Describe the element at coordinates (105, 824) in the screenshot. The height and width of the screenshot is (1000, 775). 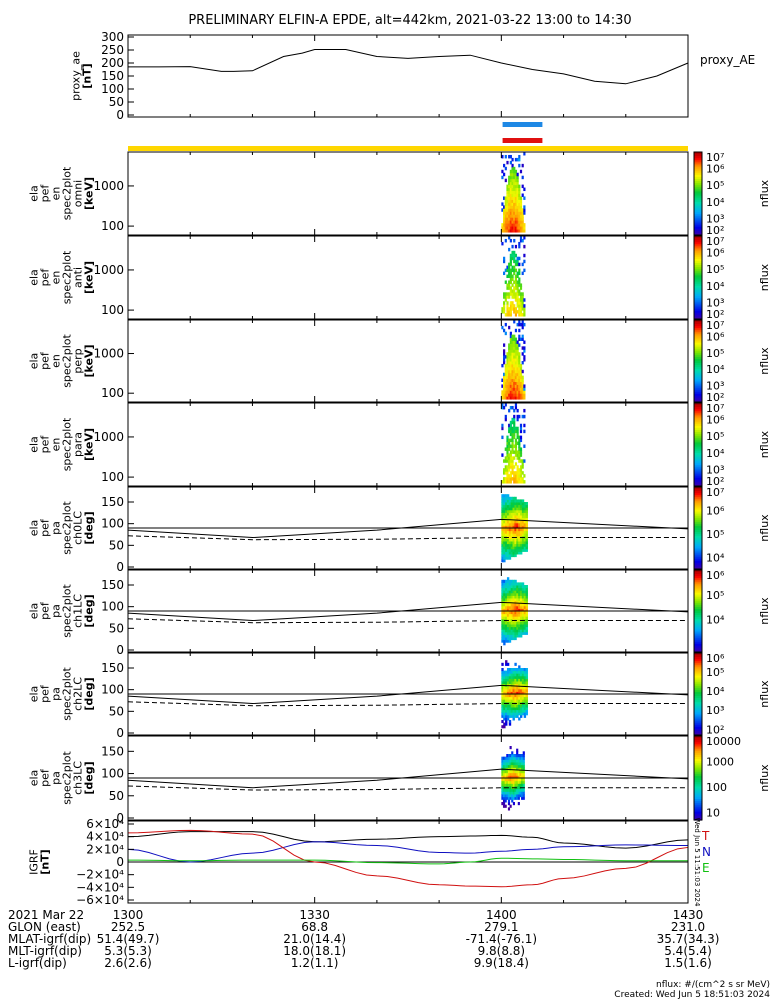
I see `y-tick-label: 6×10⁴` at that location.